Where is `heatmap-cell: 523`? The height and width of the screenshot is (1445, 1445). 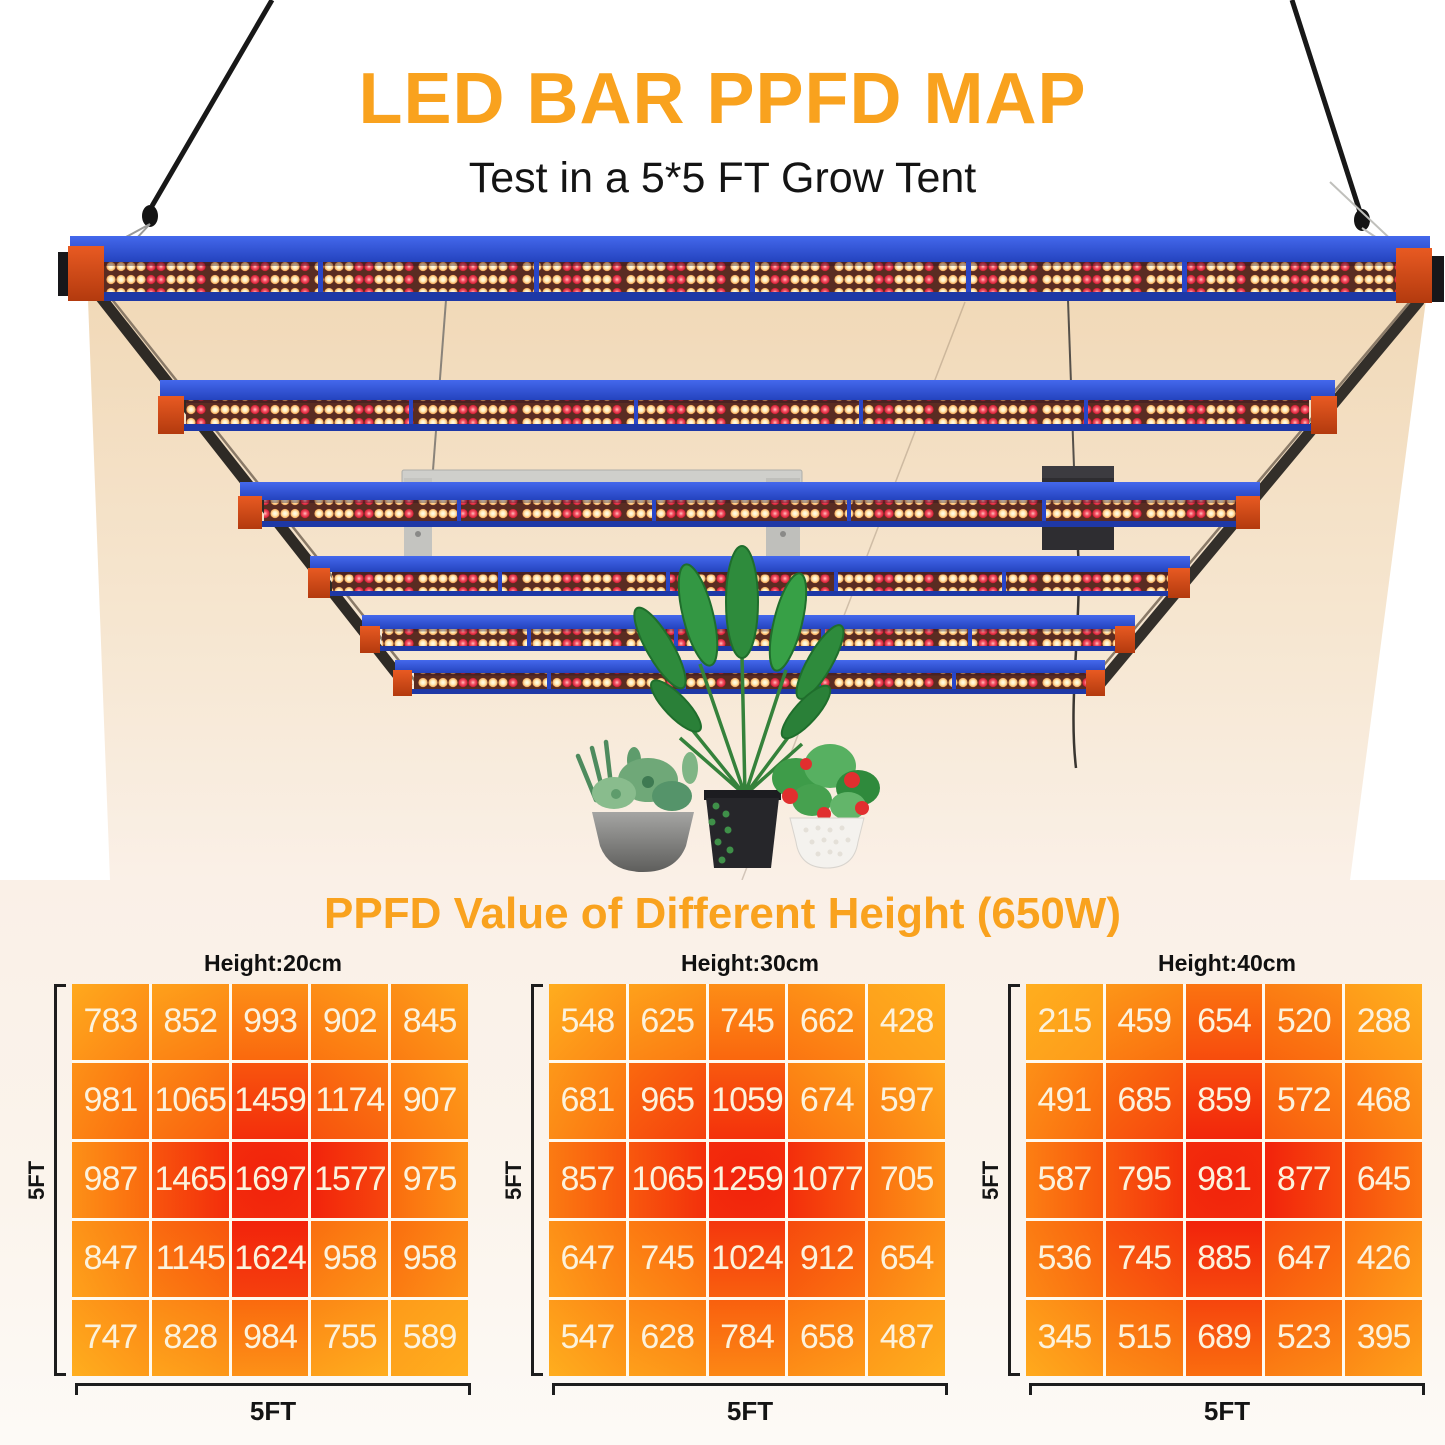 heatmap-cell: 523 is located at coordinates (1304, 1337).